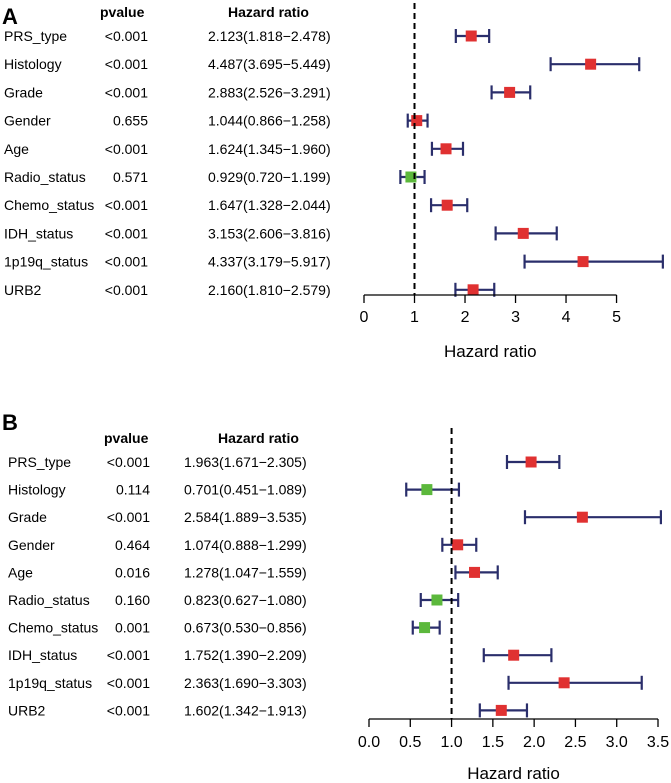 The height and width of the screenshot is (783, 671). Describe the element at coordinates (245, 545) in the screenshot. I see `row-hazard-ratio-text: 1.074(0.888−1.299)` at that location.